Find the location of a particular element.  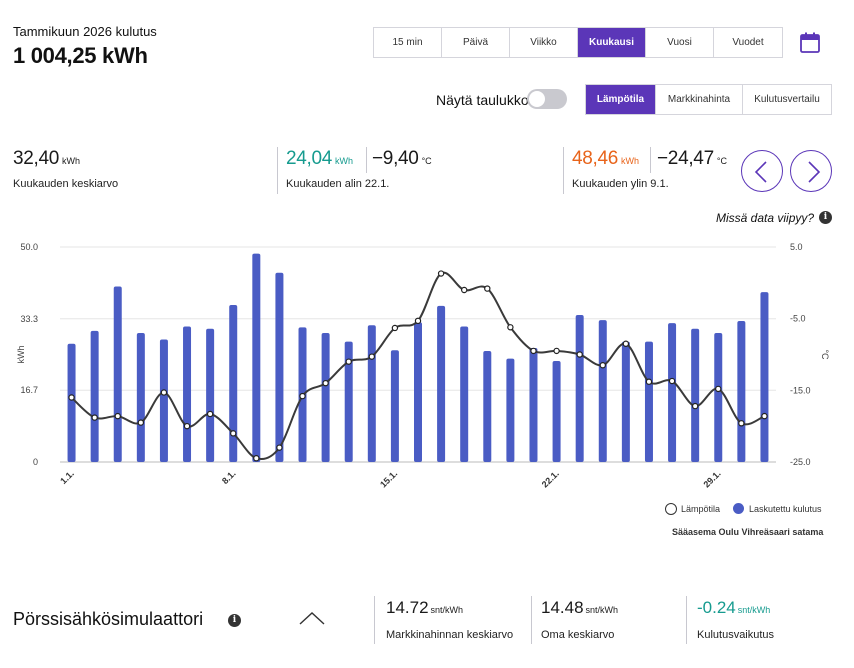

y-axis-label-left: kWh is located at coordinates (21, 355).